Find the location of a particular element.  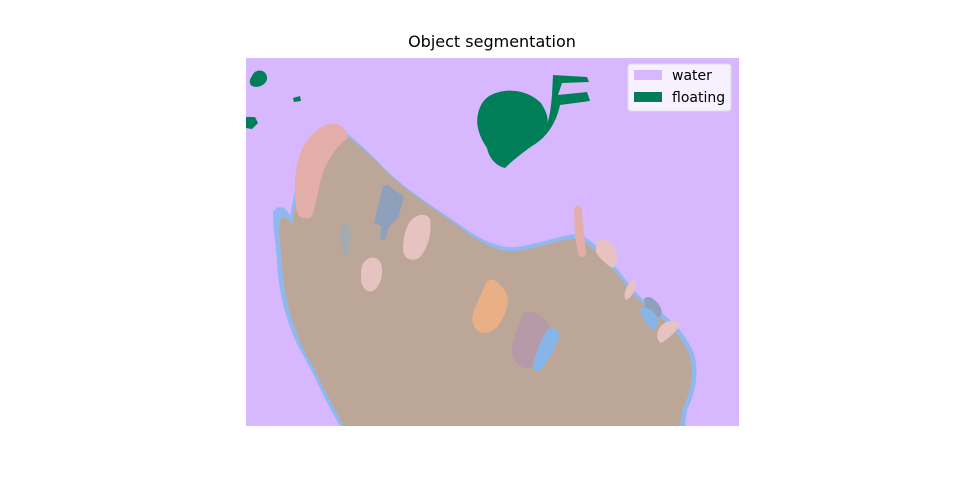

pink-region is located at coordinates (321, 171).